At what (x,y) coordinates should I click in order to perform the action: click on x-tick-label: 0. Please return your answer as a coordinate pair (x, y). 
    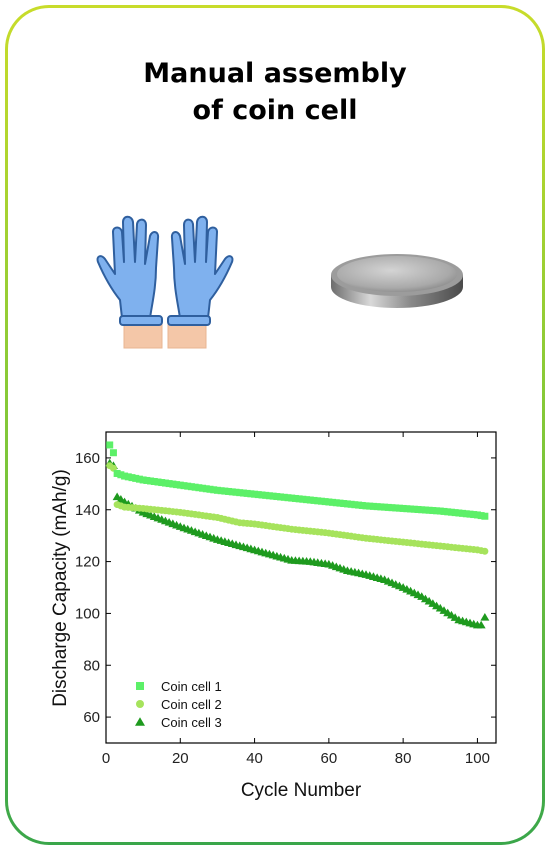
    Looking at the image, I should click on (106, 758).